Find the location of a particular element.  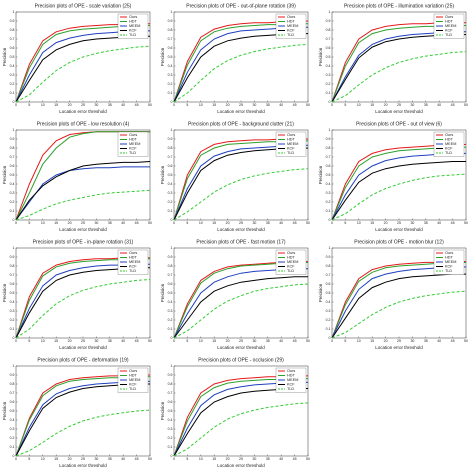

chart-title: Precision plots of OPE - occlusion (29) is located at coordinates (241, 360).